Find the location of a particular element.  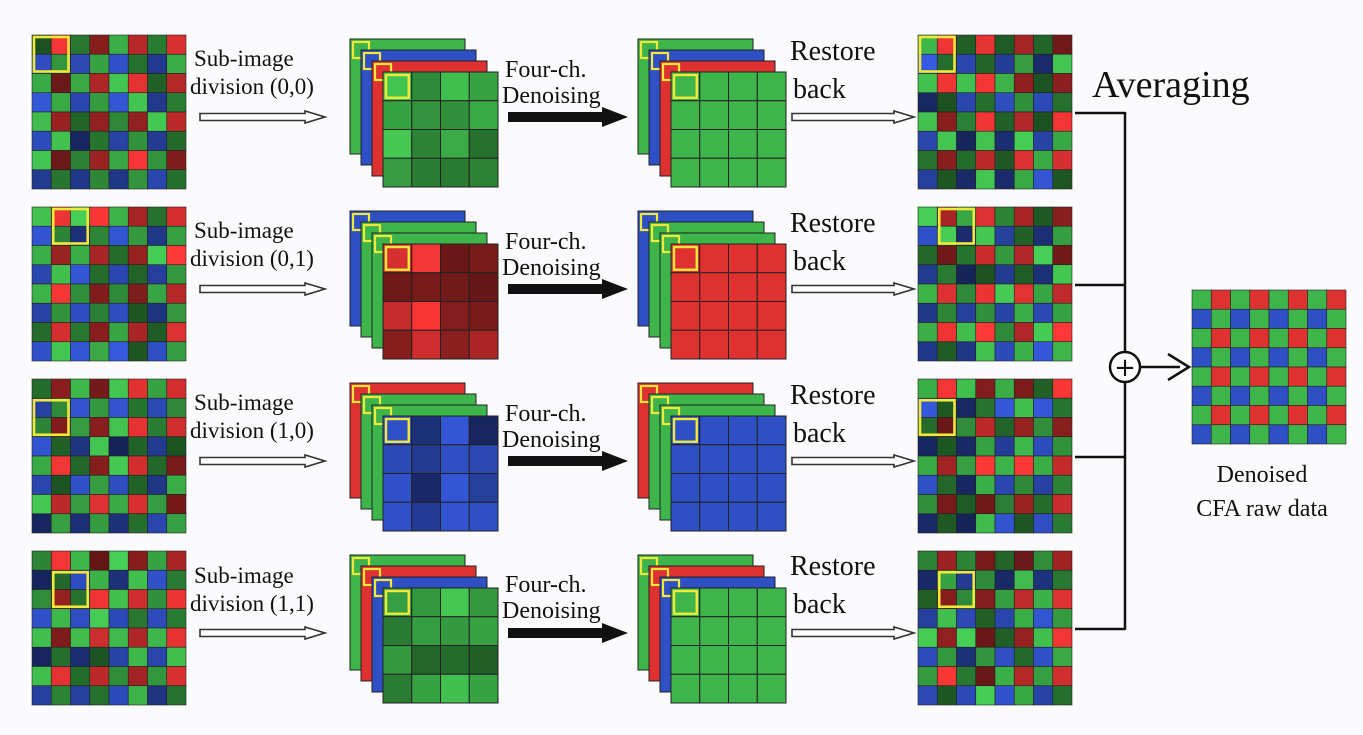

four-ch-label-1: Four-ch. is located at coordinates (546, 242).